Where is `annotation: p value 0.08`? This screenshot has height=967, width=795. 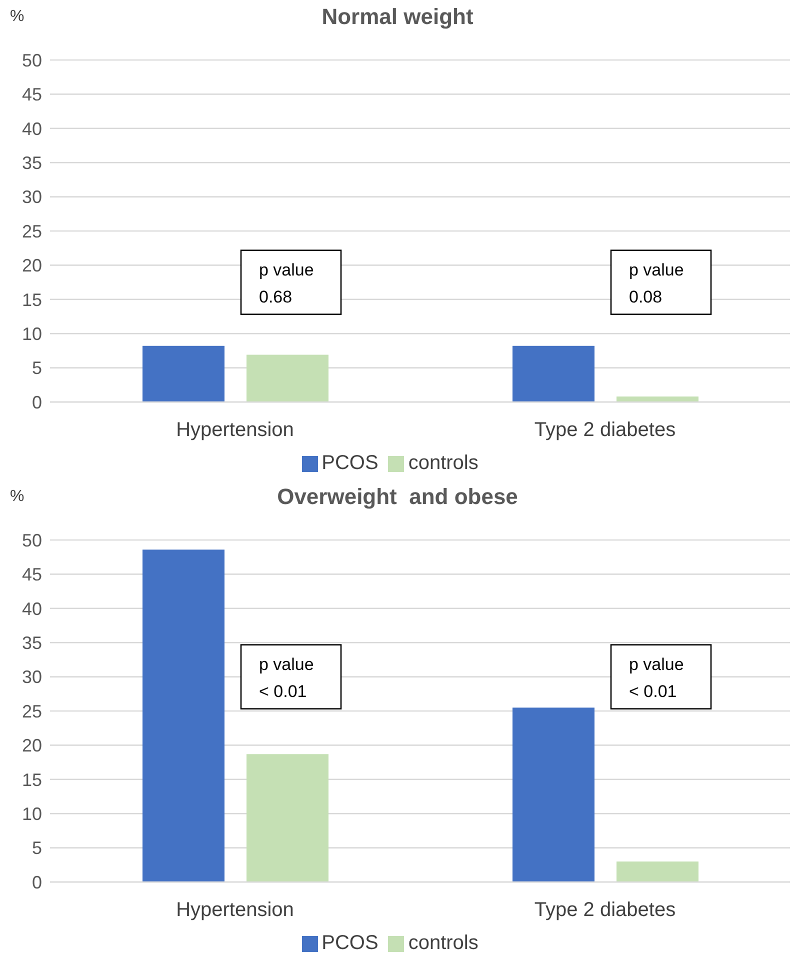 annotation: p value 0.08 is located at coordinates (656, 283).